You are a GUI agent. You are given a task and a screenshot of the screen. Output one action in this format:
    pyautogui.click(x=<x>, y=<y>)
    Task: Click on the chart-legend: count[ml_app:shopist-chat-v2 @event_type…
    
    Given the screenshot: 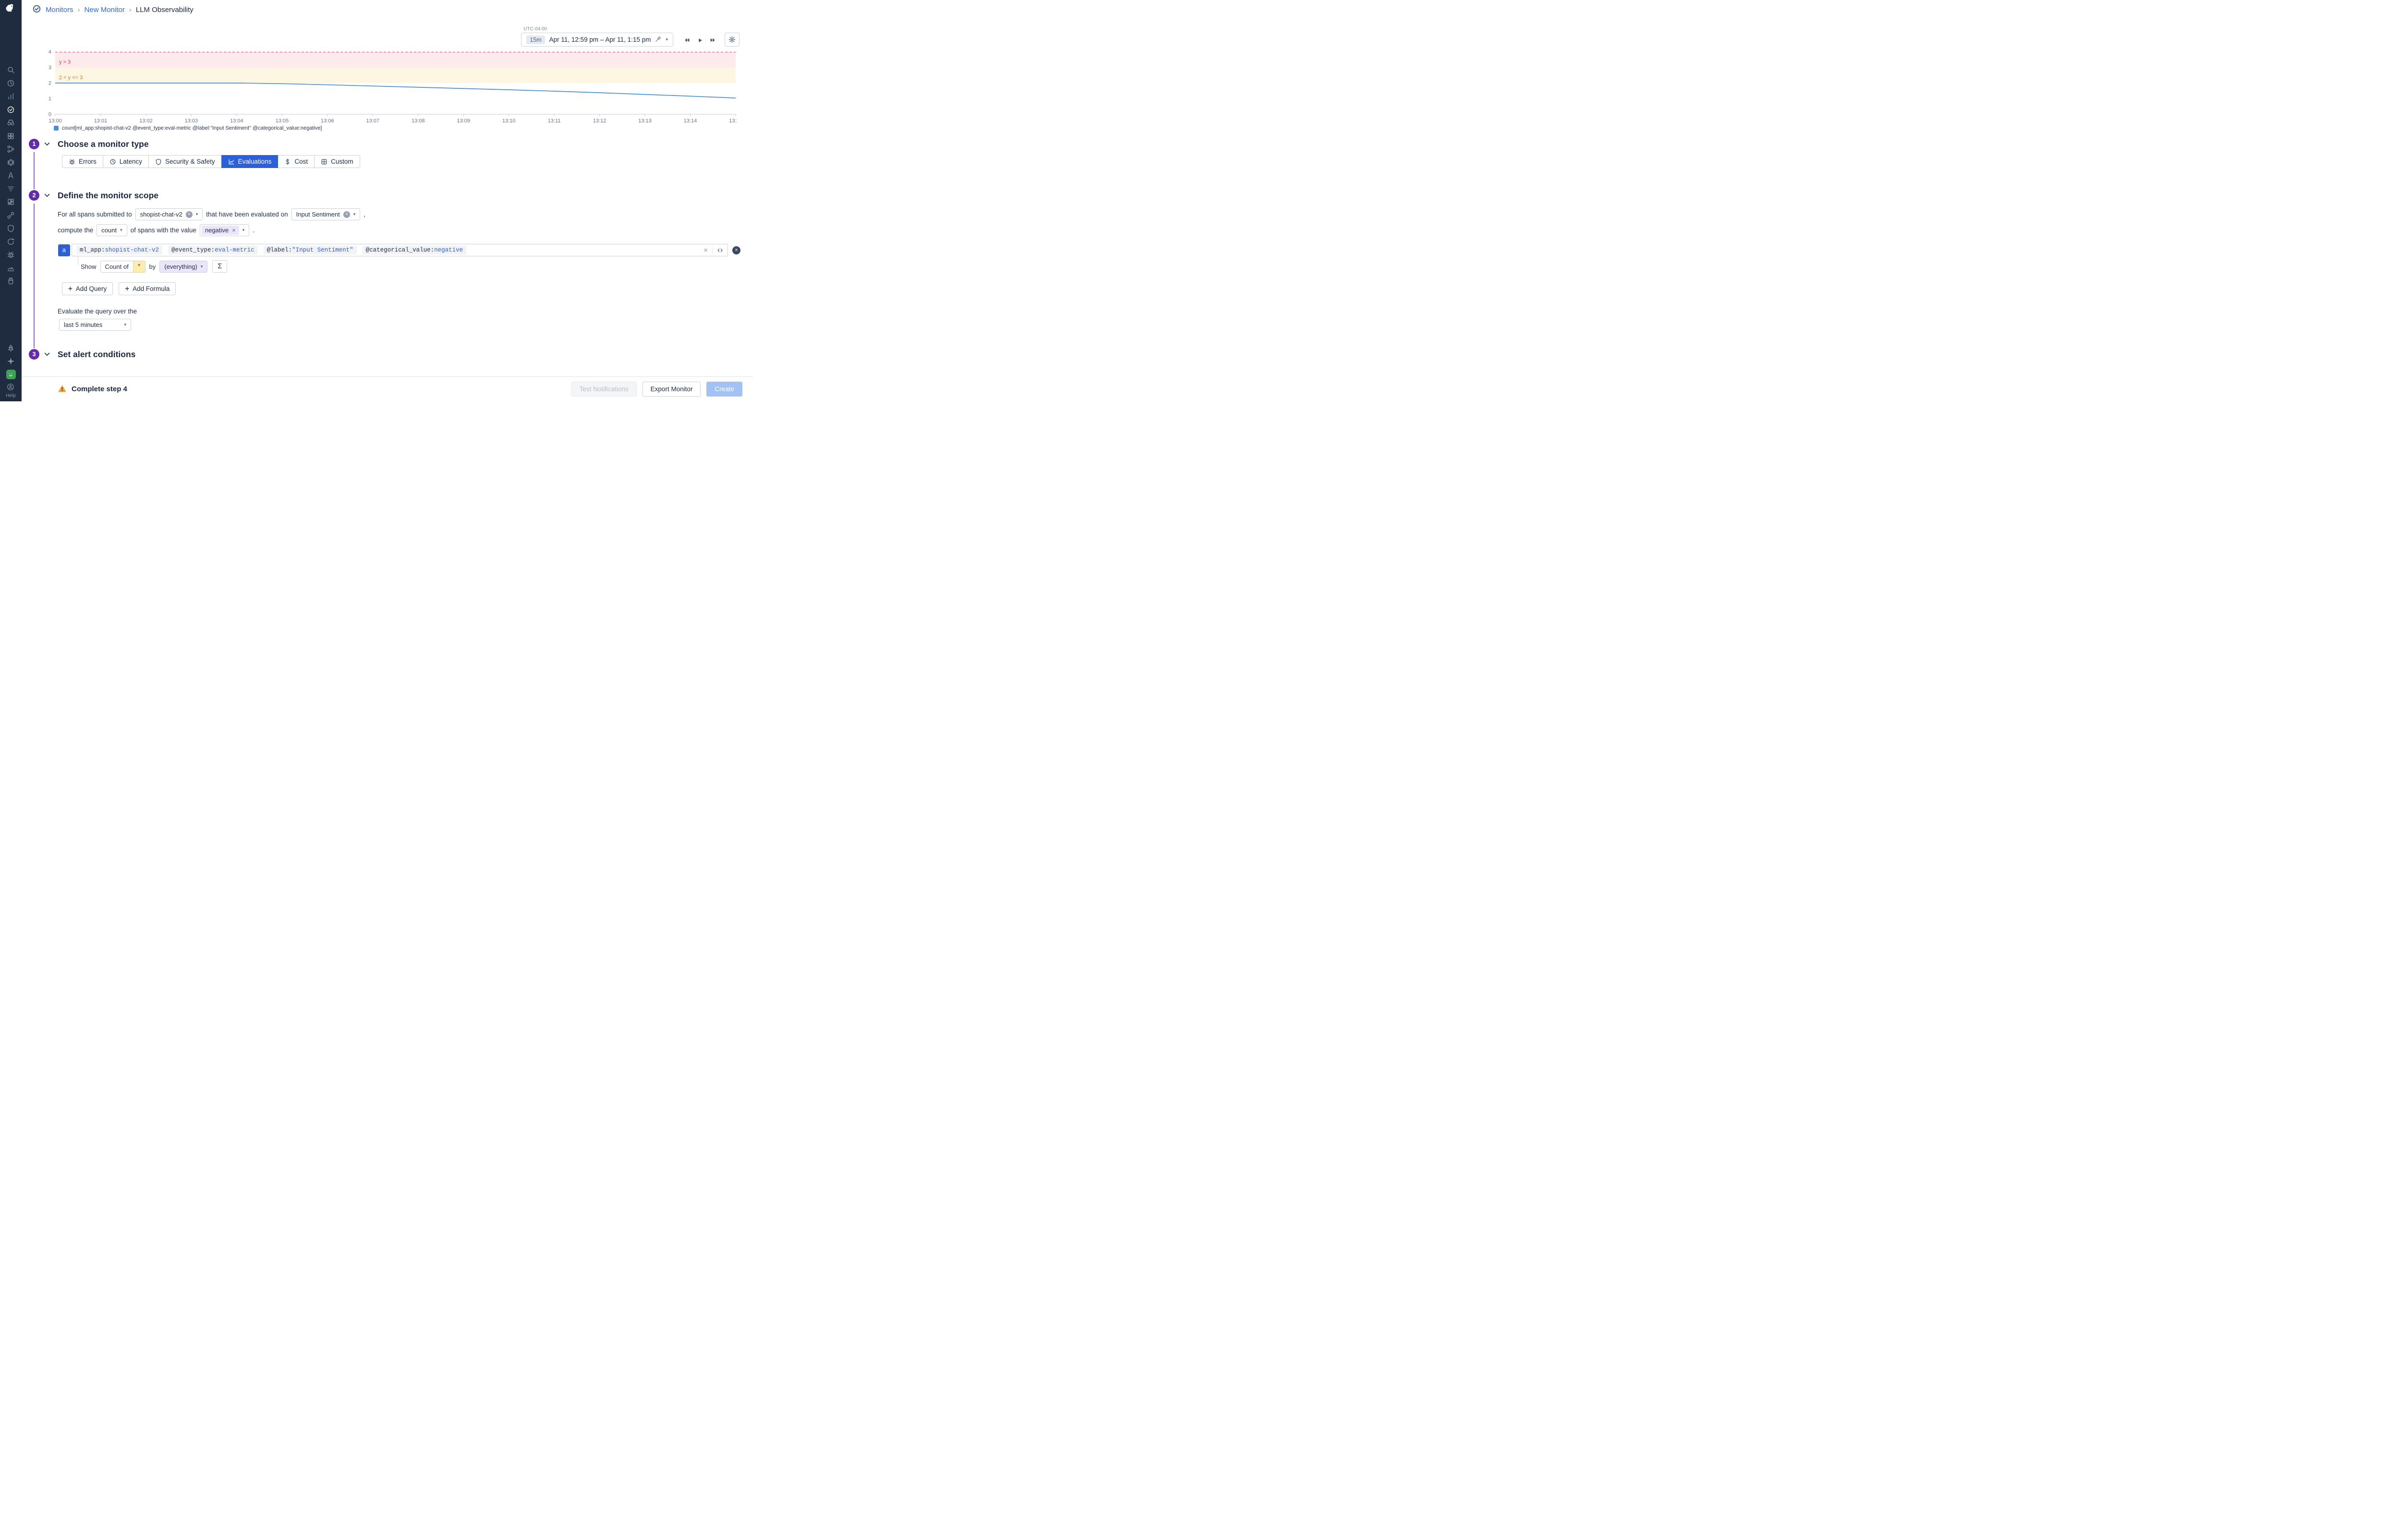 What is the action you would take?
    pyautogui.click(x=403, y=128)
    